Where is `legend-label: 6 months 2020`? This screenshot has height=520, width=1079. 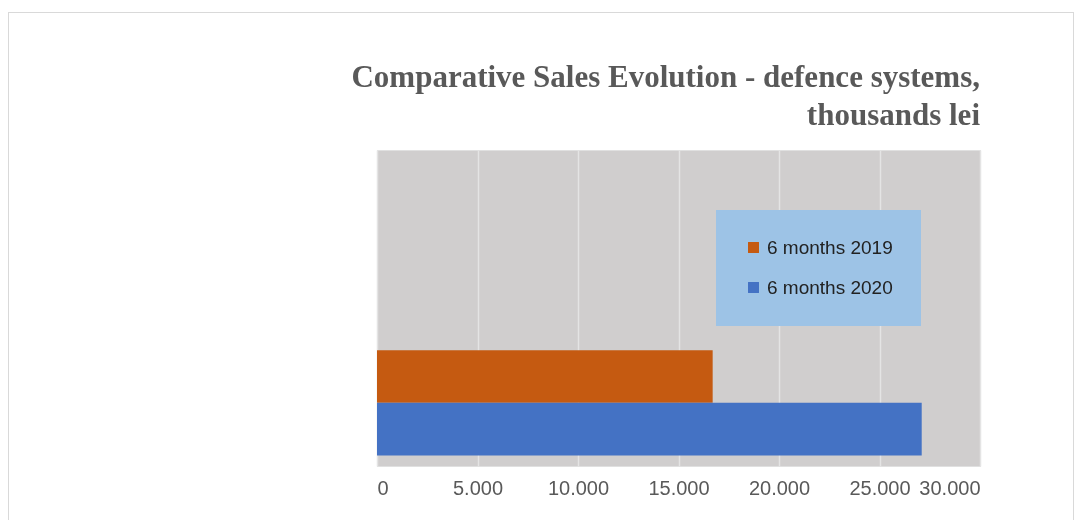
legend-label: 6 months 2020 is located at coordinates (830, 287).